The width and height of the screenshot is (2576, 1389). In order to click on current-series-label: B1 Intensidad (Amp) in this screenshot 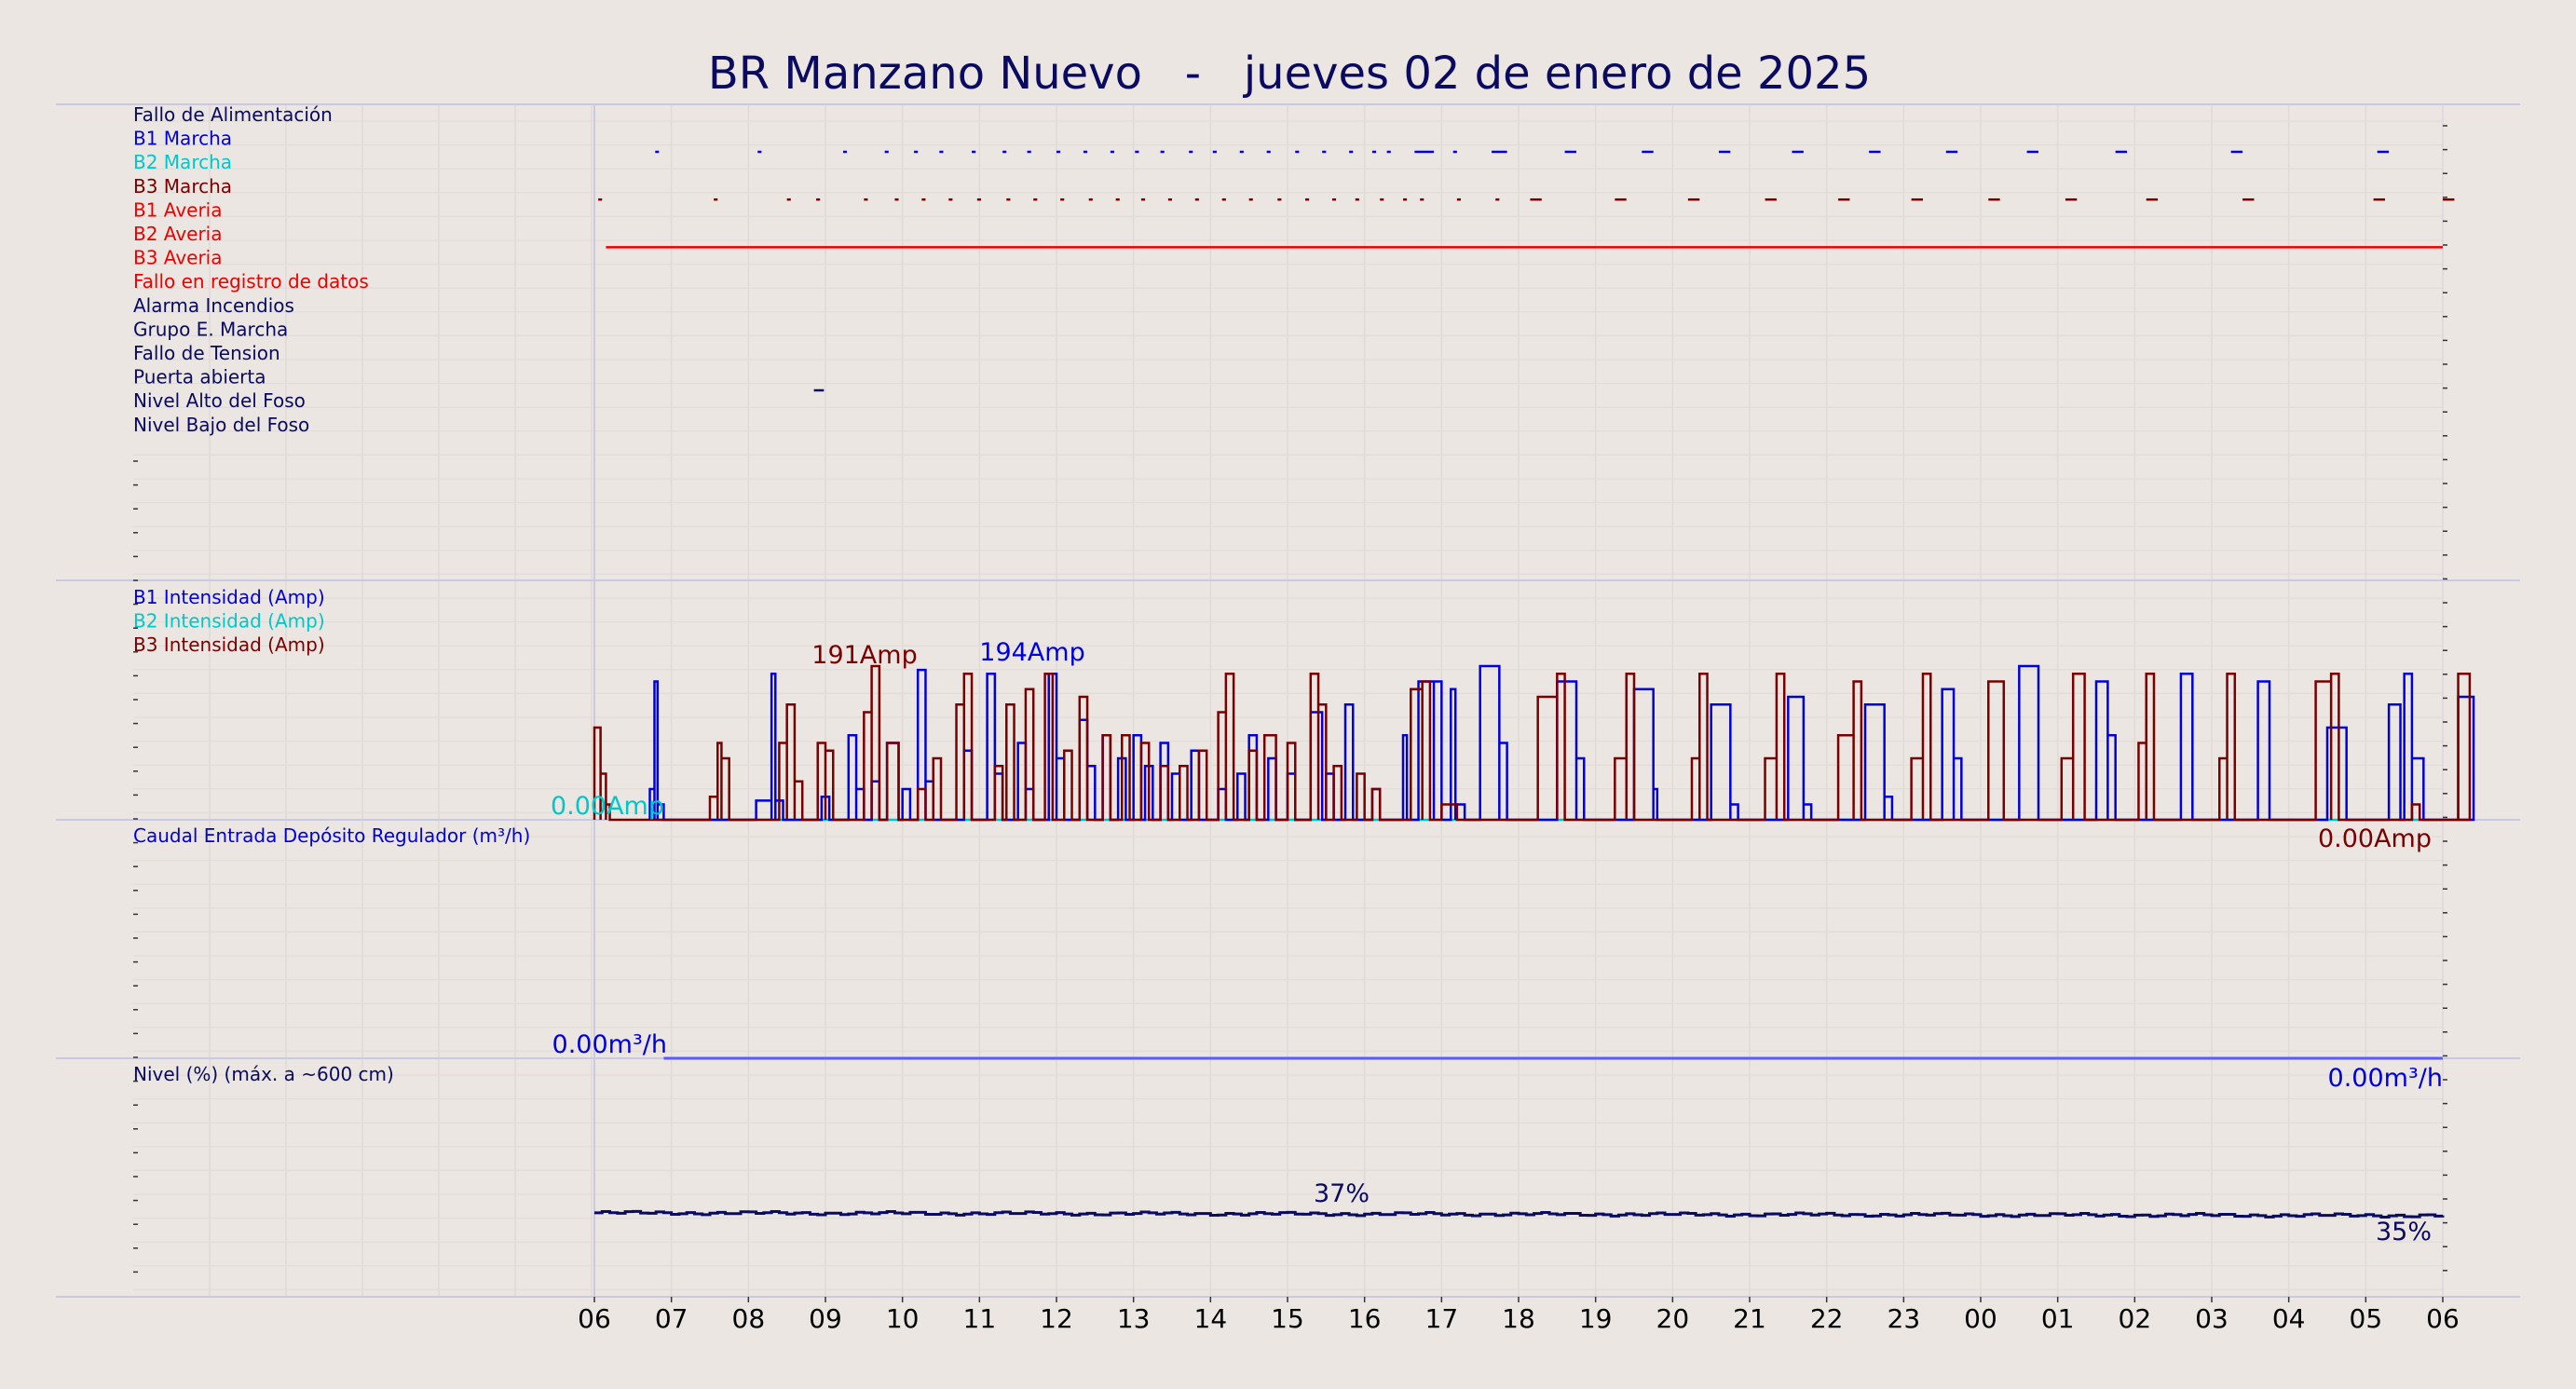, I will do `click(229, 597)`.